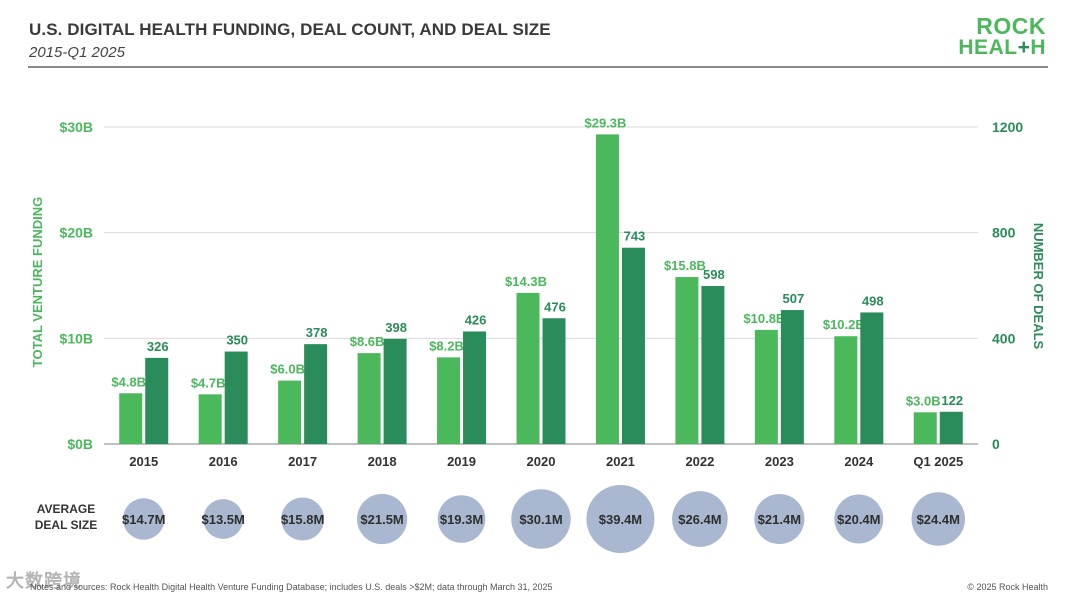  I want to click on x-axis-tick-label: 2022, so click(699, 461).